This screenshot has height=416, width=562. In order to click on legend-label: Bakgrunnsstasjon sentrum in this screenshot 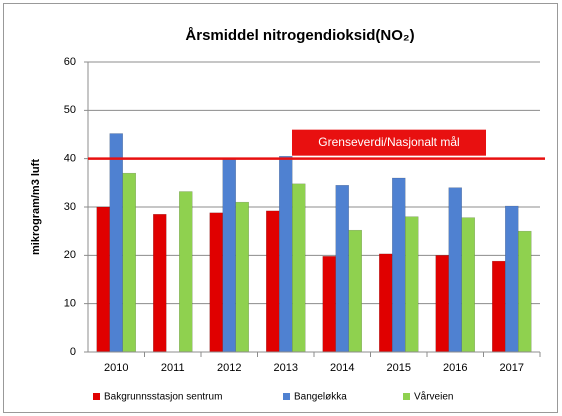, I will do `click(163, 397)`.